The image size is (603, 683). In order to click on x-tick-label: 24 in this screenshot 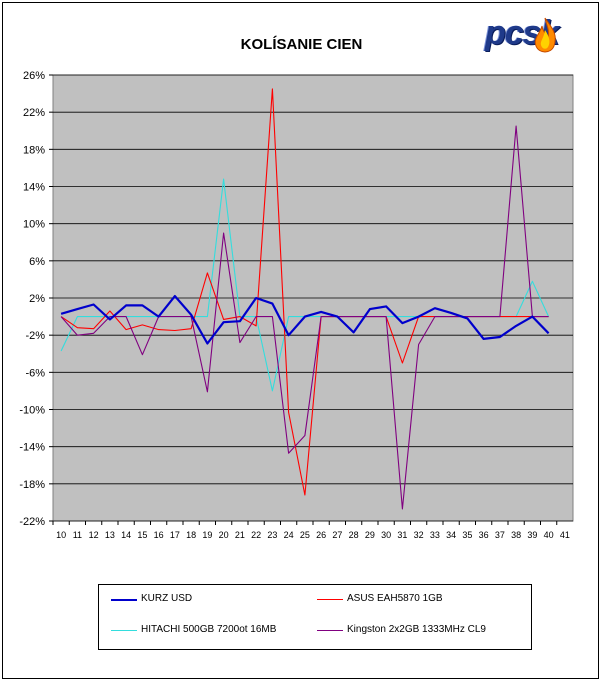, I will do `click(289, 535)`.